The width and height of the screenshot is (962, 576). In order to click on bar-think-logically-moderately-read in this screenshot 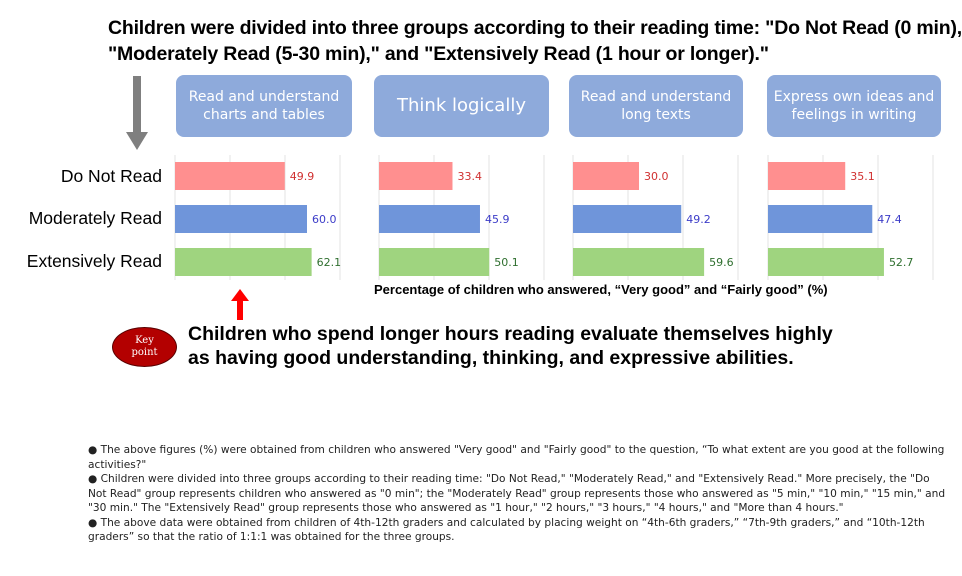, I will do `click(429, 219)`.